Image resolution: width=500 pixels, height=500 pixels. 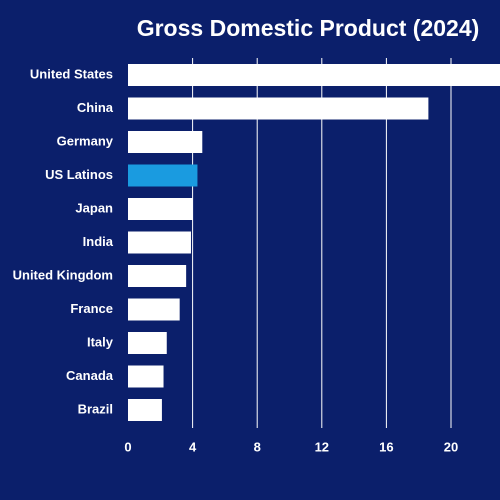 What do you see at coordinates (79, 174) in the screenshot?
I see `y-tick-label: US Latinos` at bounding box center [79, 174].